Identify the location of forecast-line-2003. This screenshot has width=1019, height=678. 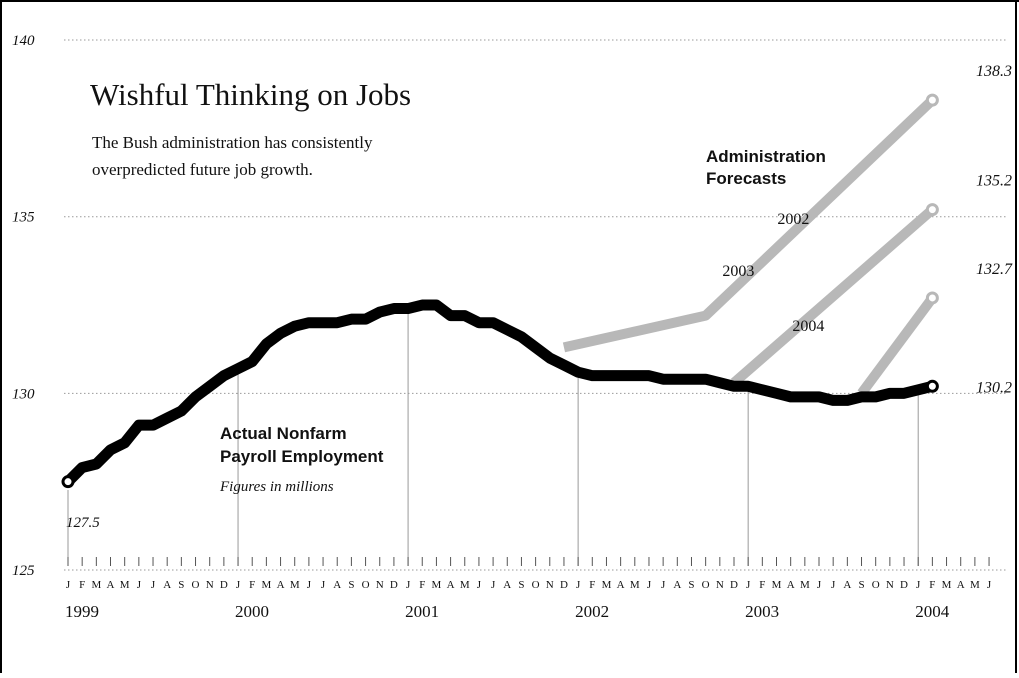
(833, 296).